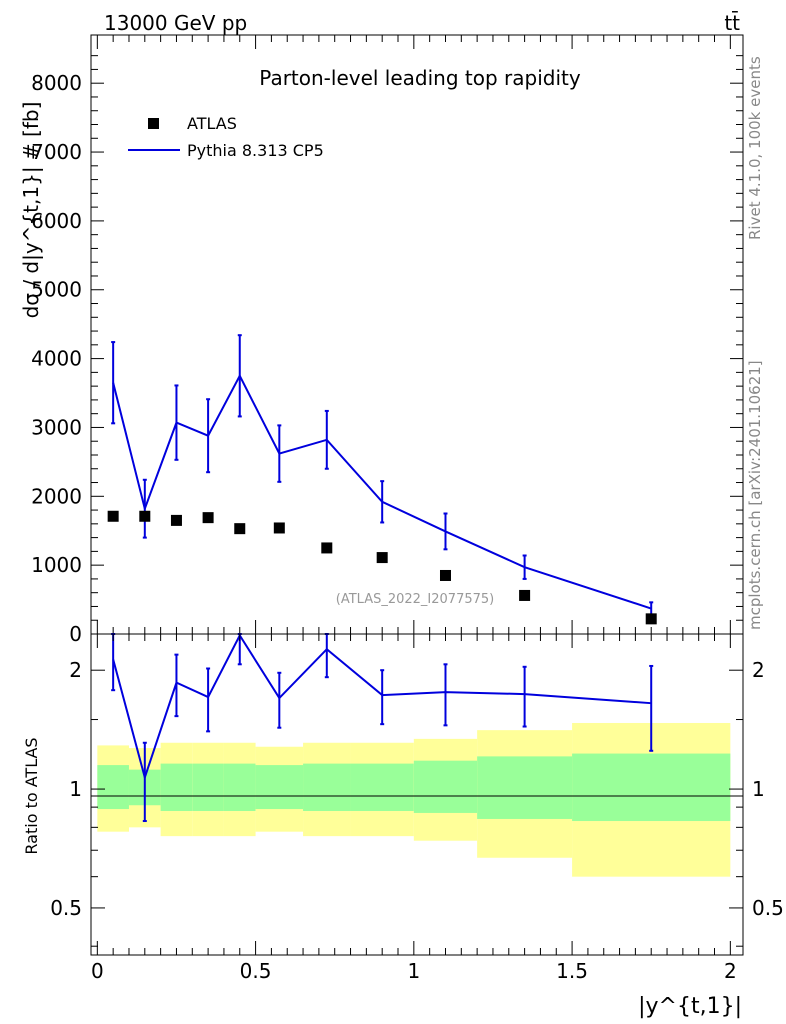 This screenshot has height=1024, width=786. What do you see at coordinates (732, 22) in the screenshot?
I see `header-right-label: tt̄` at bounding box center [732, 22].